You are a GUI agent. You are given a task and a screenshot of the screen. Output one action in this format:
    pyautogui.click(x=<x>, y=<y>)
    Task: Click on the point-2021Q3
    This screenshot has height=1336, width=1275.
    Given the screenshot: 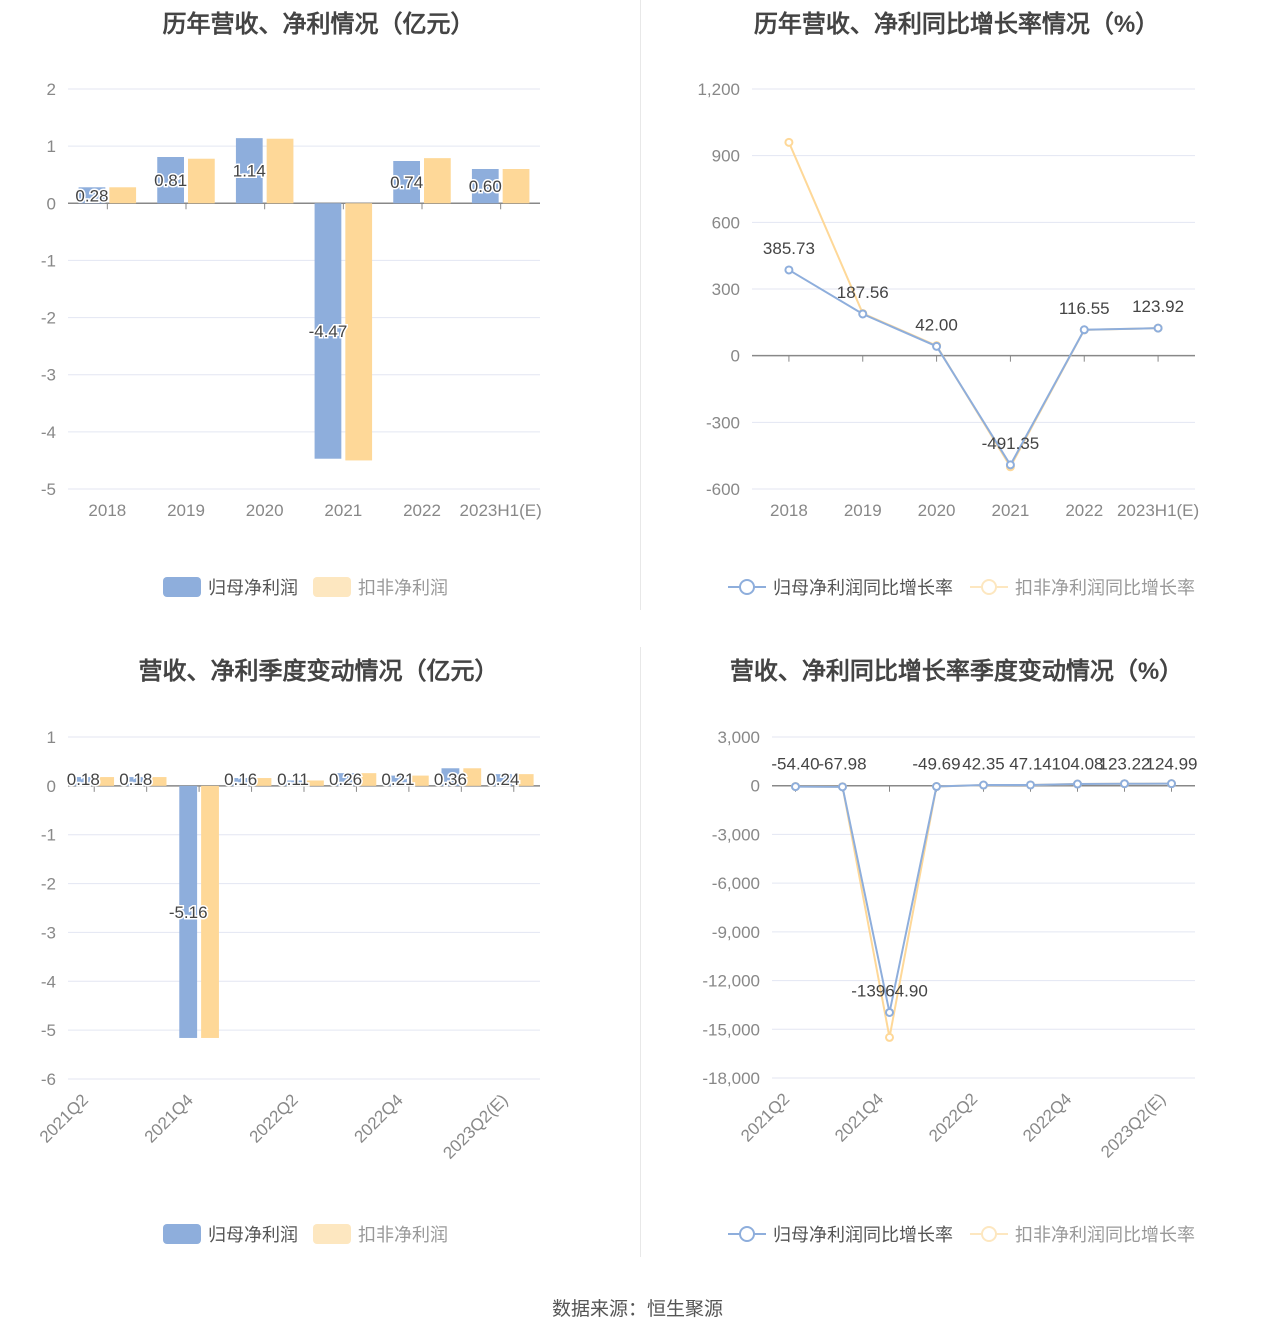 What is the action you would take?
    pyautogui.click(x=842, y=787)
    